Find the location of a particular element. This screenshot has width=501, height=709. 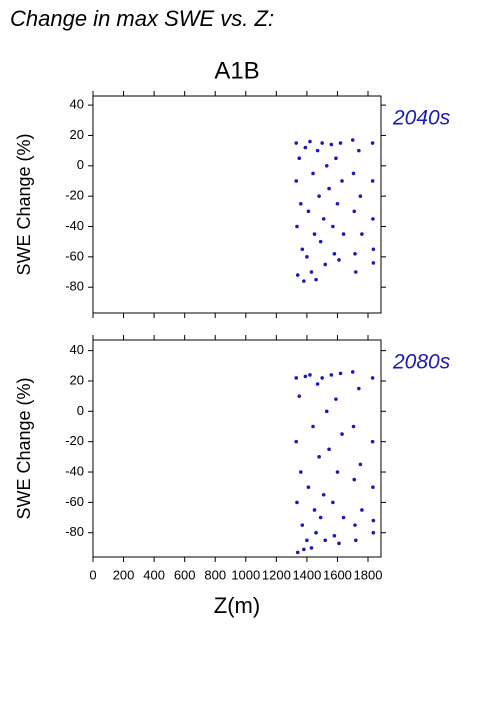

x-tick-label: 0 is located at coordinates (92, 574).